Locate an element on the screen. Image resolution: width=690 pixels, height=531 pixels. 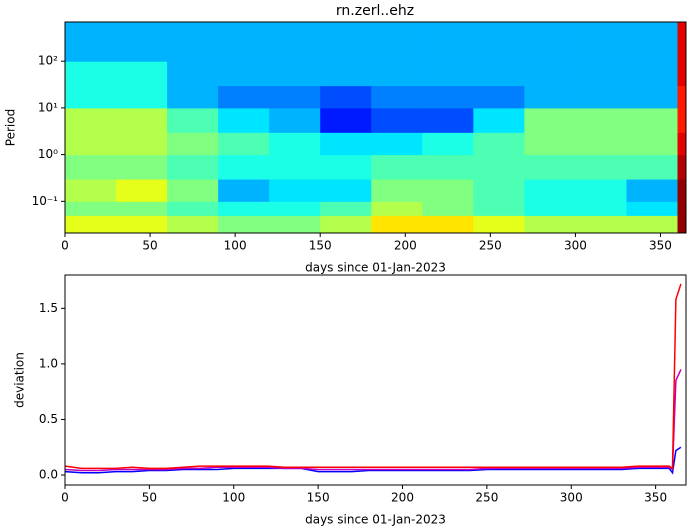
y-axis-label: Period is located at coordinates (11, 127).